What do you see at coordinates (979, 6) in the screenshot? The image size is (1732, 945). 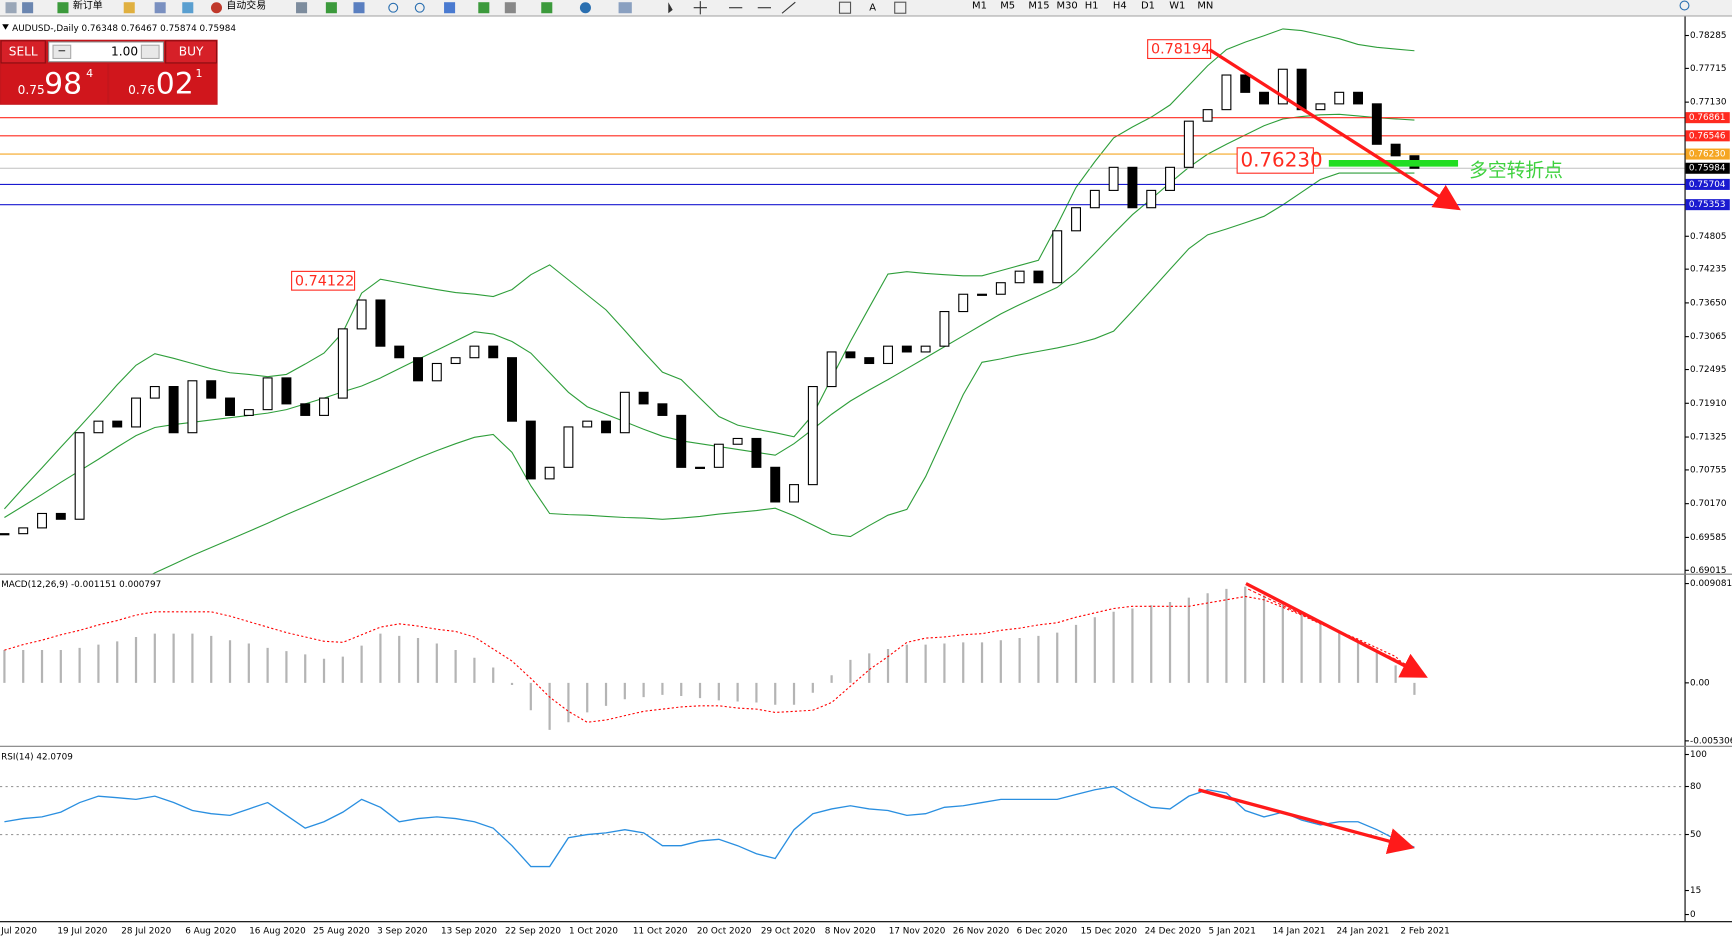 I see `timeframe-button: M1` at bounding box center [979, 6].